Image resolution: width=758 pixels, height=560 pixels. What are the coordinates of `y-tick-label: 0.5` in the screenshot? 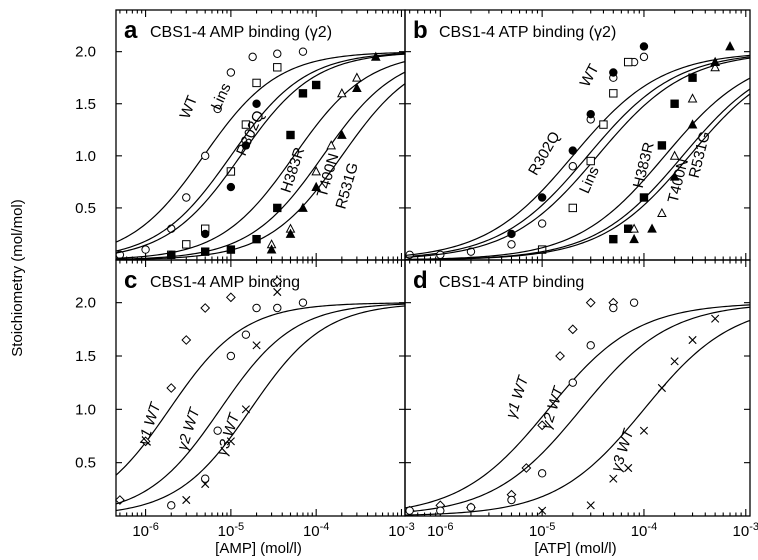 It's located at (85, 208).